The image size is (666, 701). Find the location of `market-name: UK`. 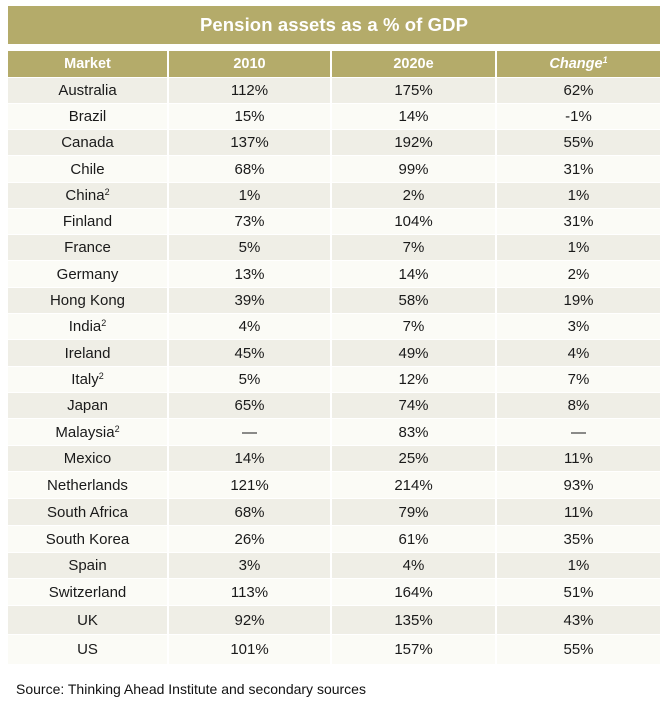

market-name: UK is located at coordinates (87, 620).